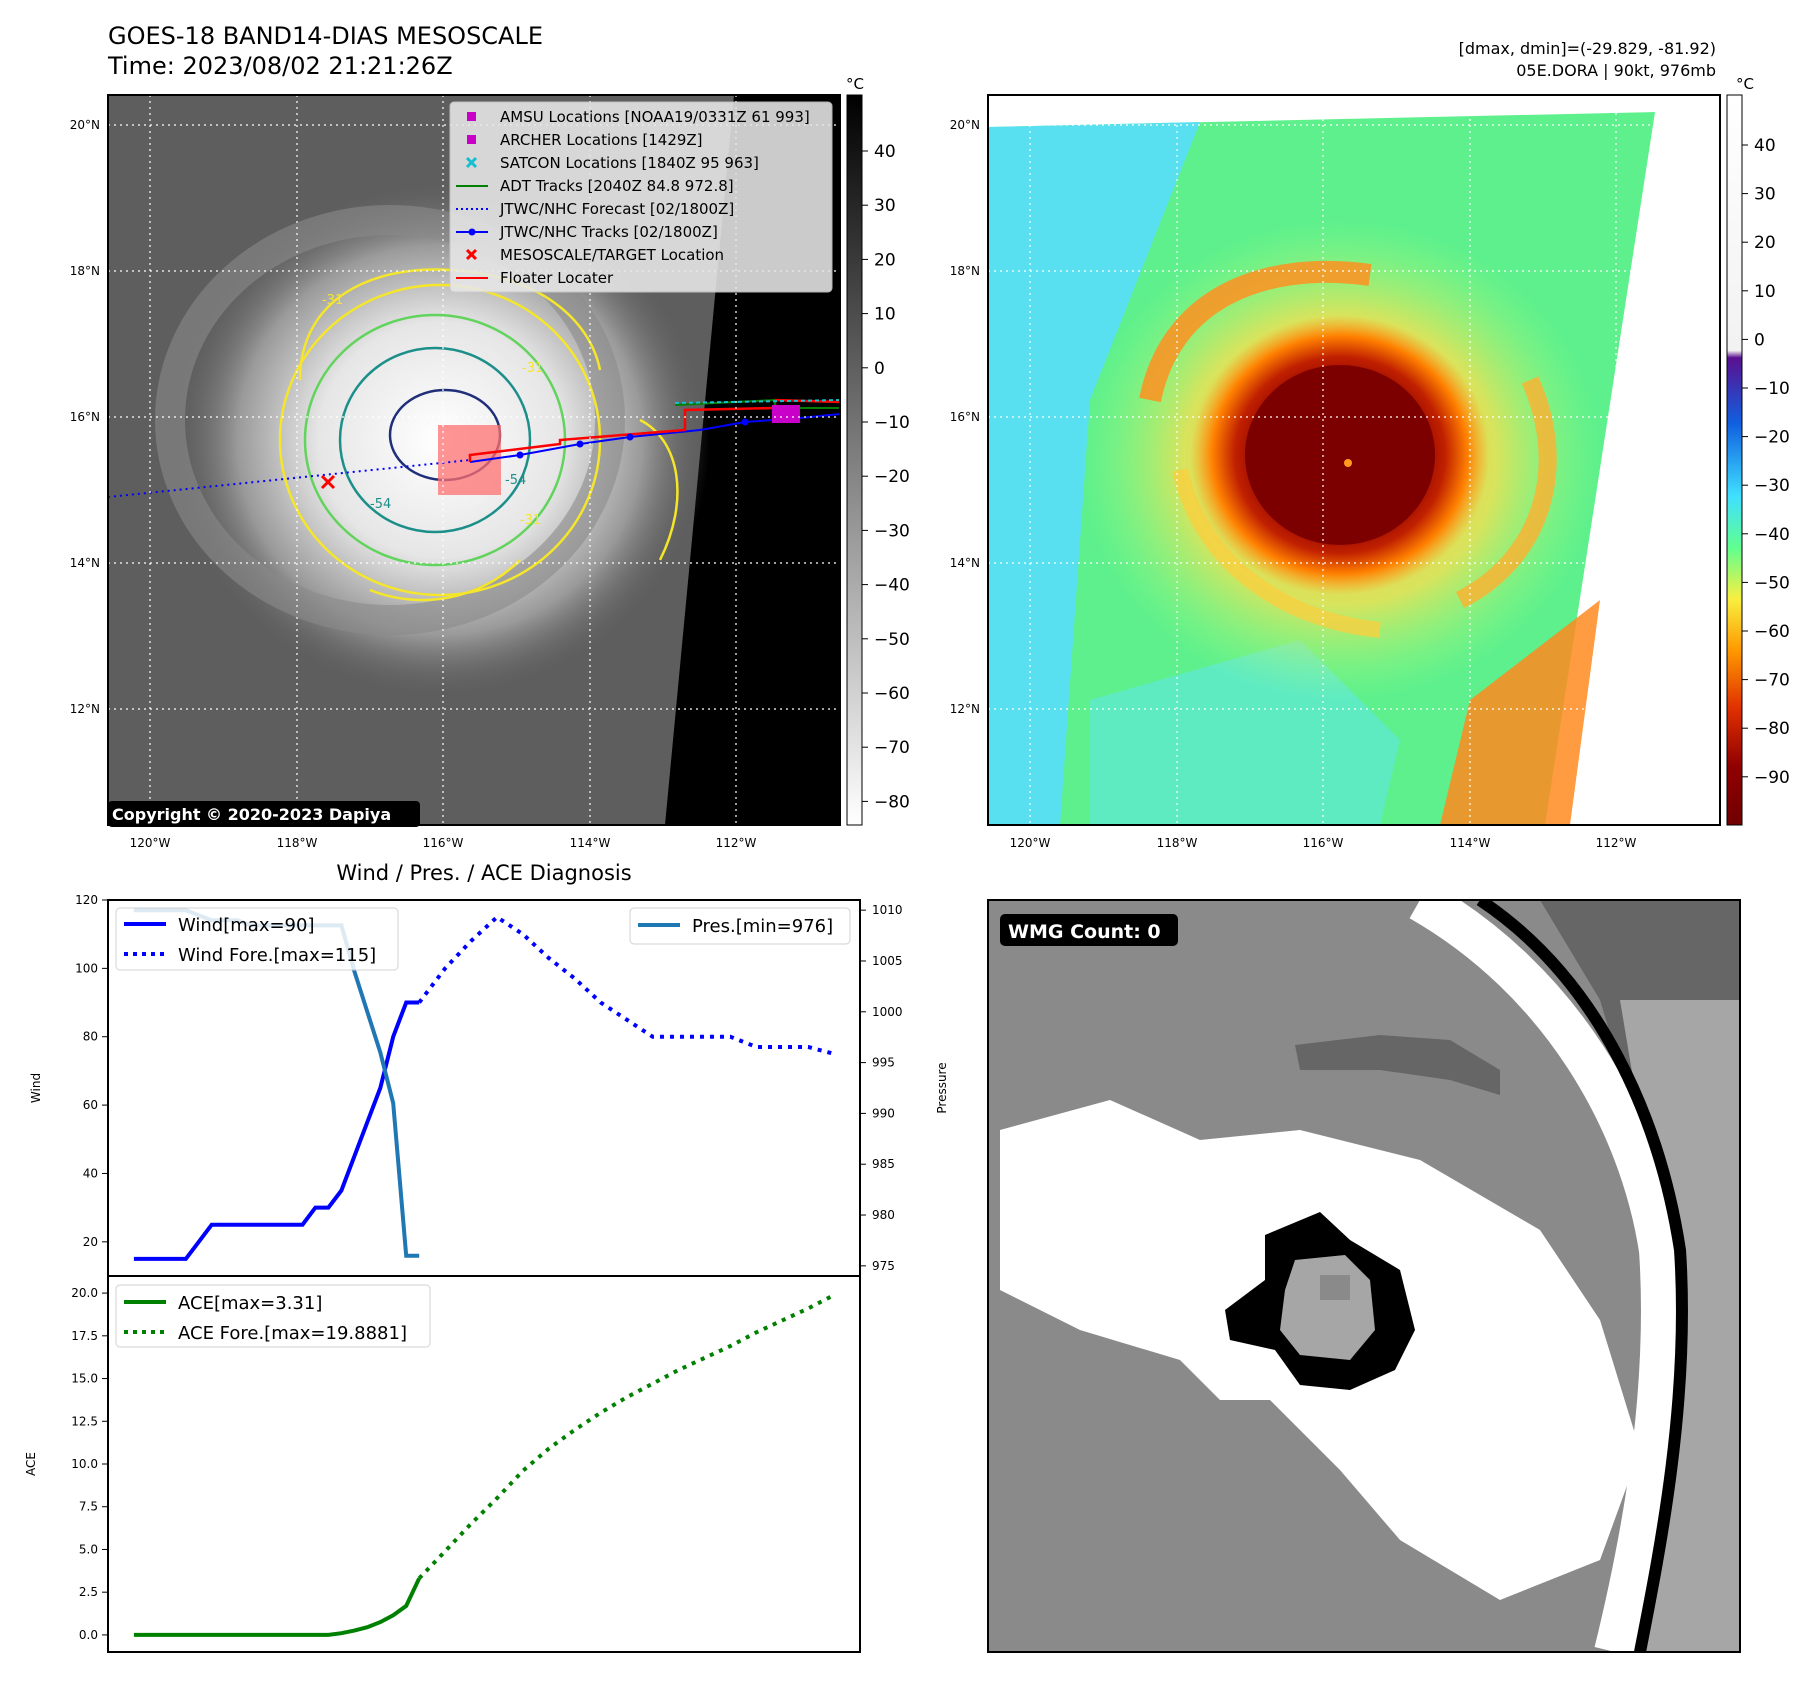  I want to click on legend-label: ARCHER Locations [1429Z], so click(601, 140).